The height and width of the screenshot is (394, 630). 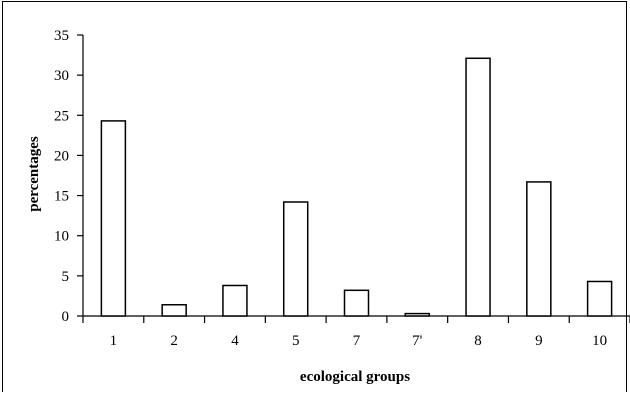 What do you see at coordinates (417, 314) in the screenshot?
I see `bar-7prime` at bounding box center [417, 314].